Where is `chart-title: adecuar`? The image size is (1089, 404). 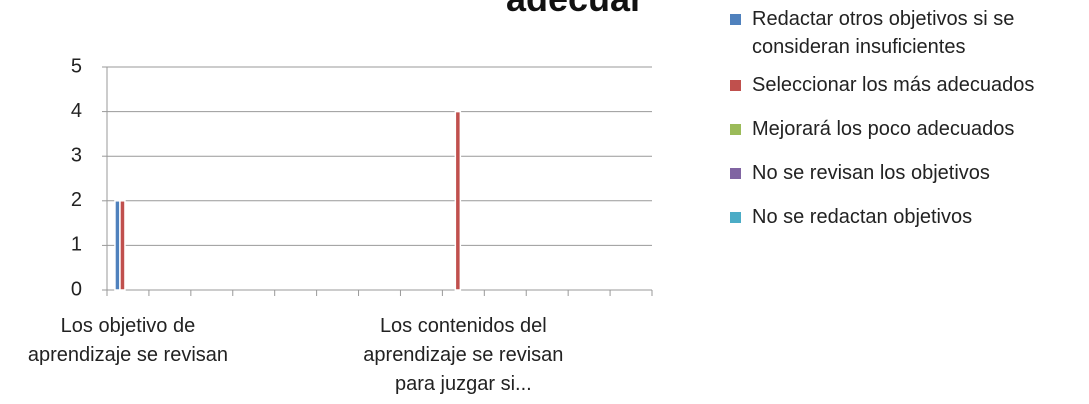
chart-title: adecuar is located at coordinates (575, 10).